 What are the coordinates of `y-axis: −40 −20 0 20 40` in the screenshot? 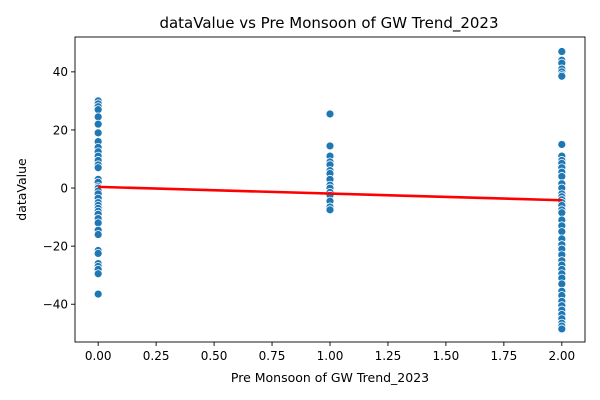 It's located at (59, 188).